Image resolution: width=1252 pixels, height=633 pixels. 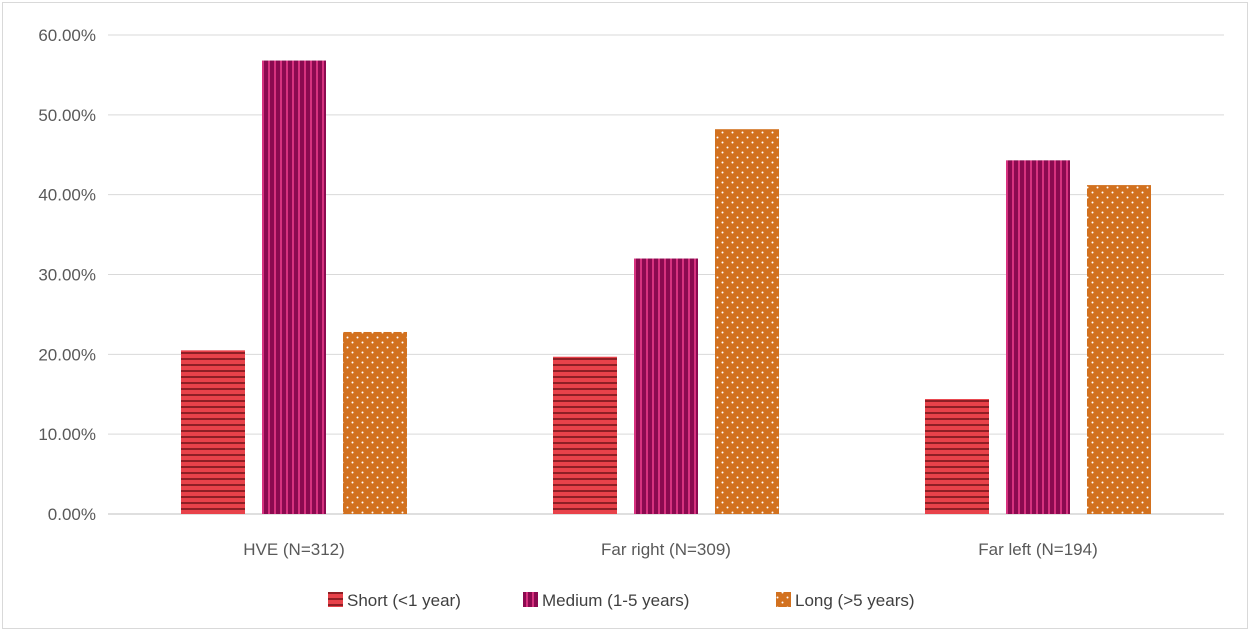 What do you see at coordinates (67, 35) in the screenshot?
I see `y-tick-label: 60.00%` at bounding box center [67, 35].